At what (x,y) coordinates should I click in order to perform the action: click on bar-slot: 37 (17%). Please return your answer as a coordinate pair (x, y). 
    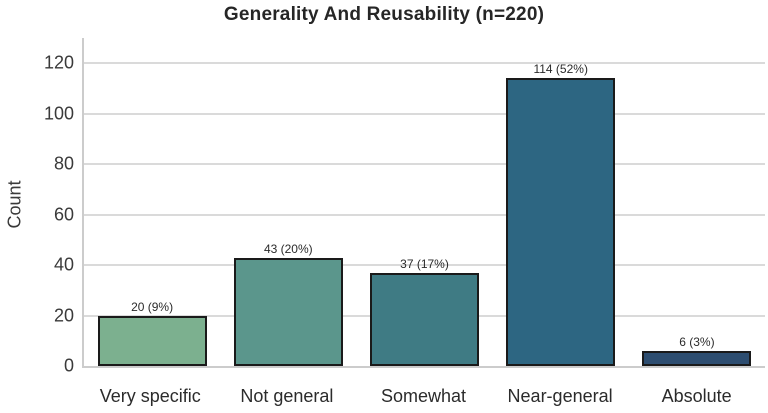
    Looking at the image, I should click on (424, 202).